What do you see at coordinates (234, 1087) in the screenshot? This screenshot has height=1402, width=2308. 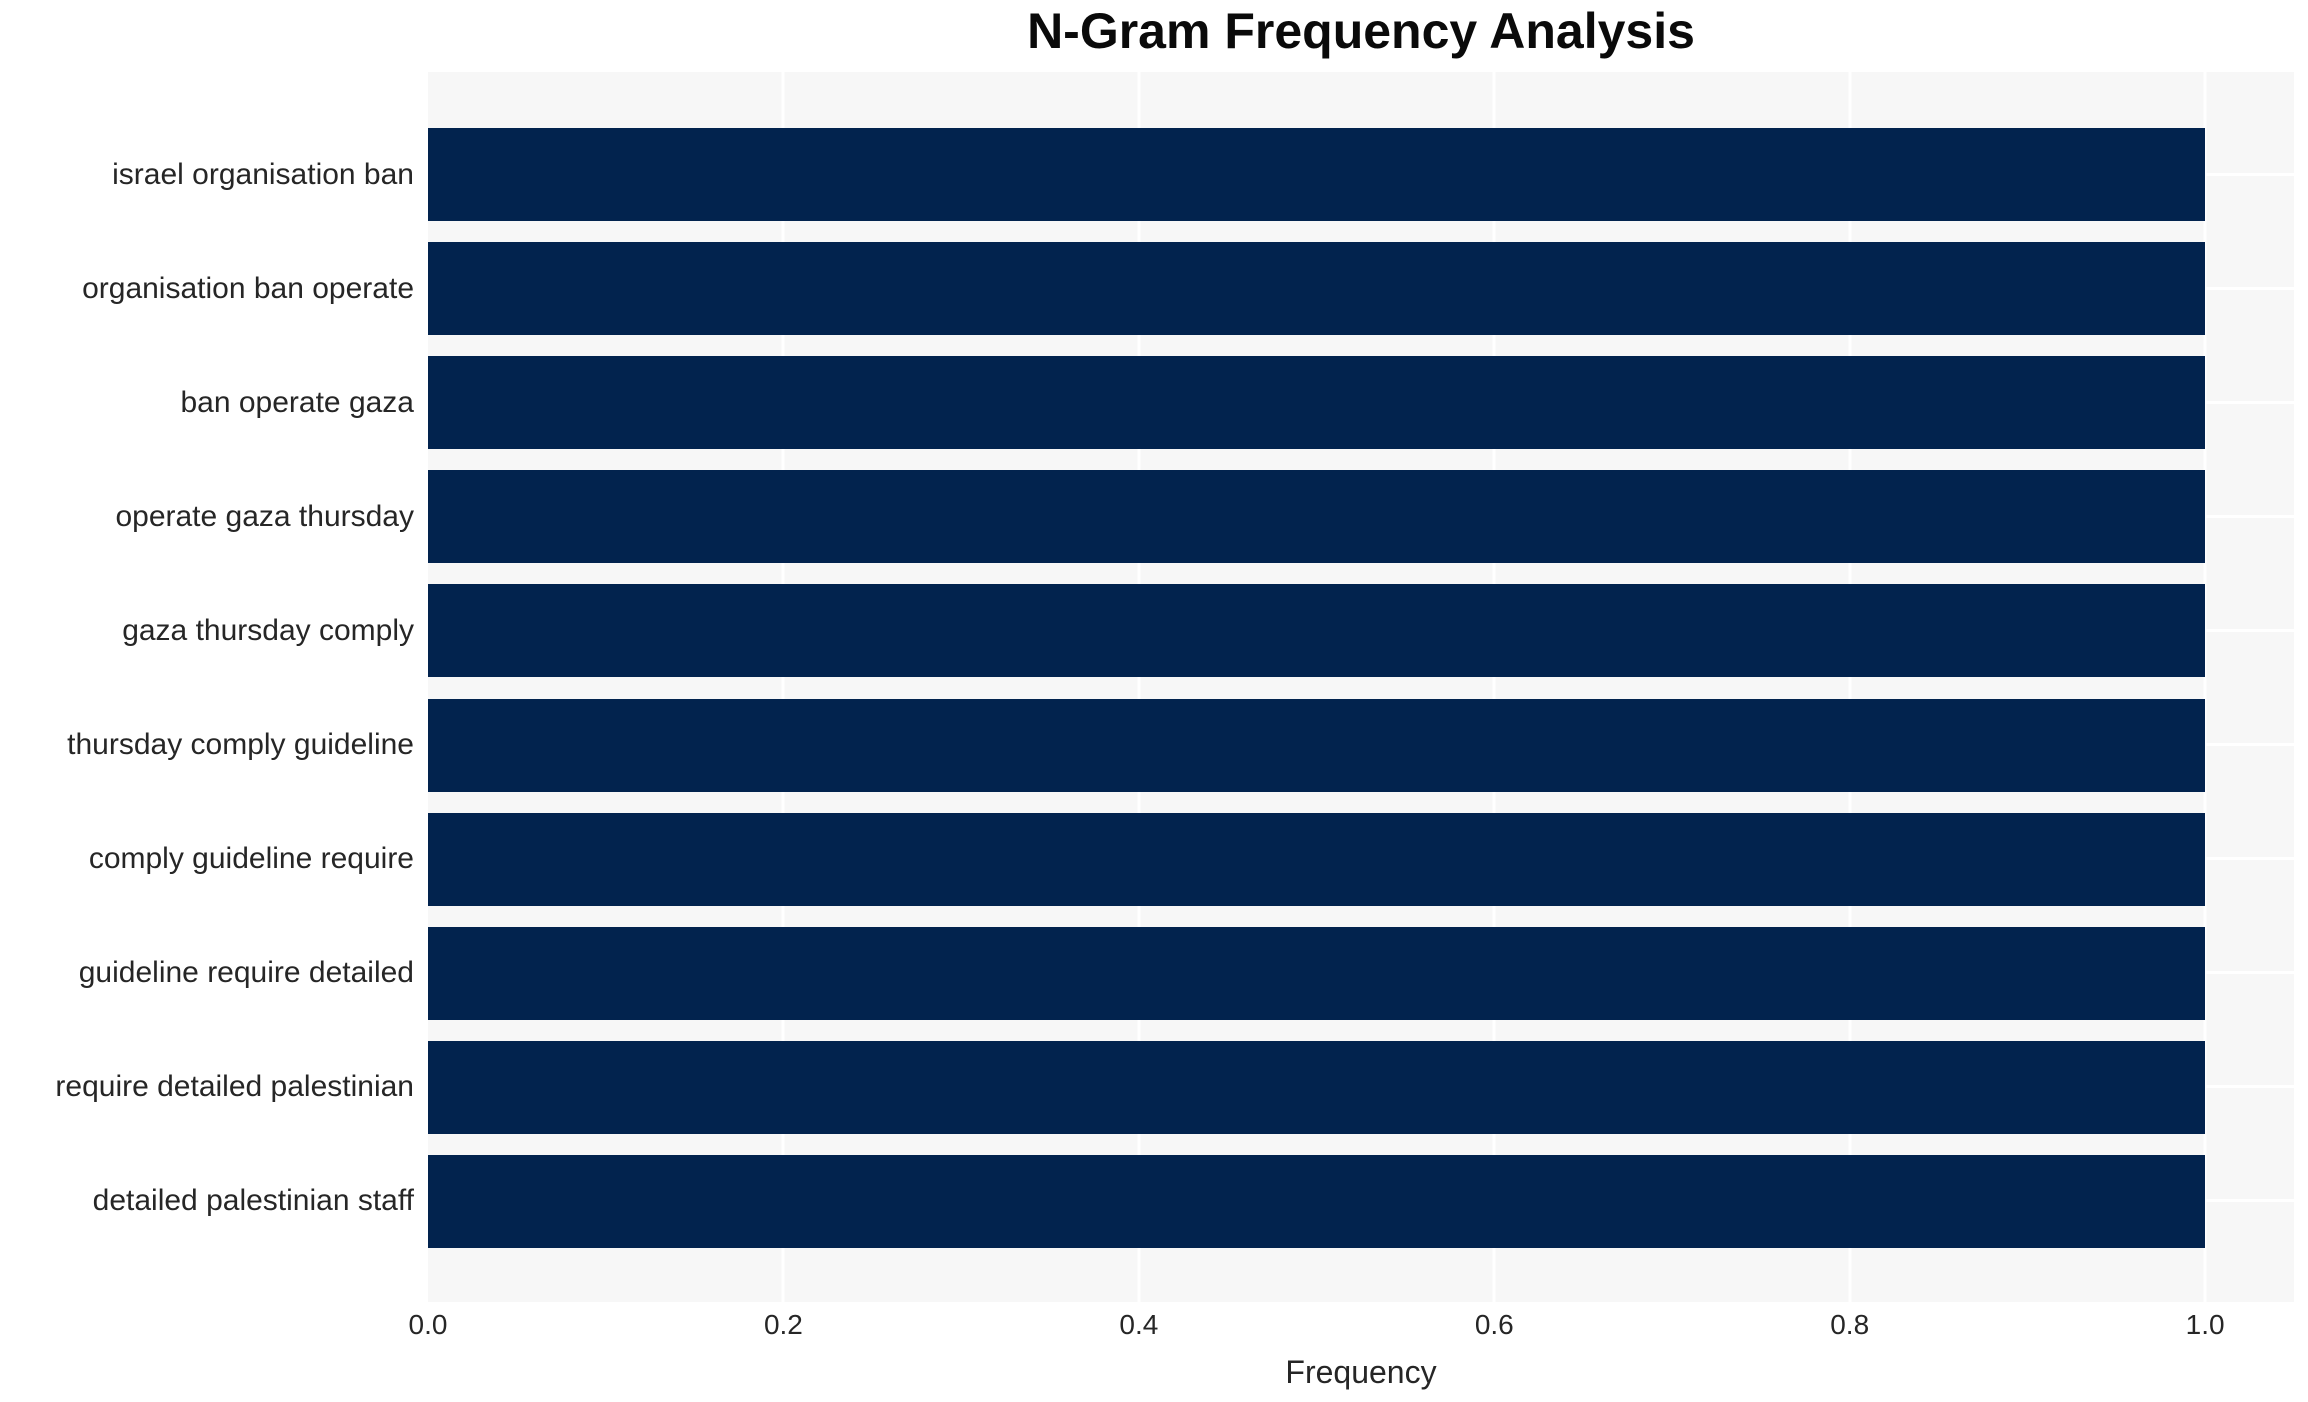 I see `y-tick-label: require detailed palestinian` at bounding box center [234, 1087].